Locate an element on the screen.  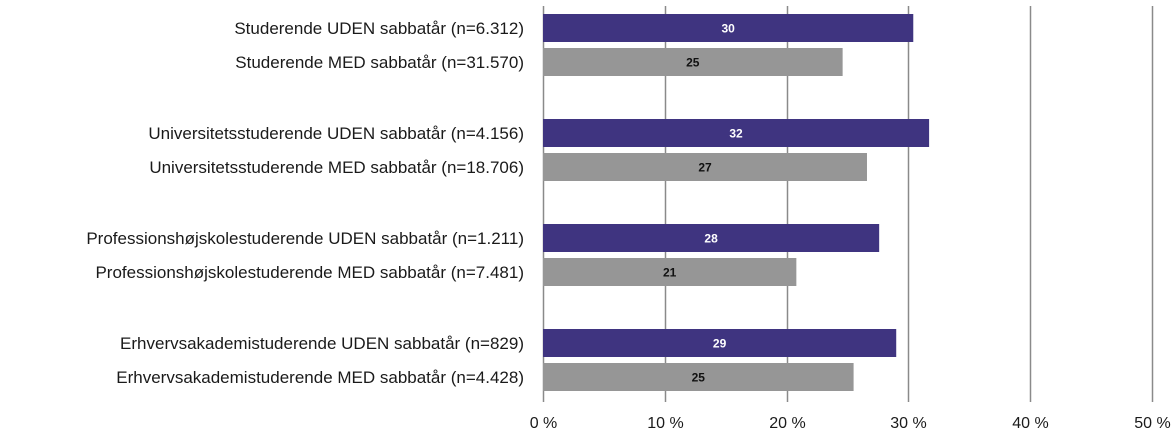
category-label: Studerende UDEN sabbatår (n=6.312) is located at coordinates (379, 28).